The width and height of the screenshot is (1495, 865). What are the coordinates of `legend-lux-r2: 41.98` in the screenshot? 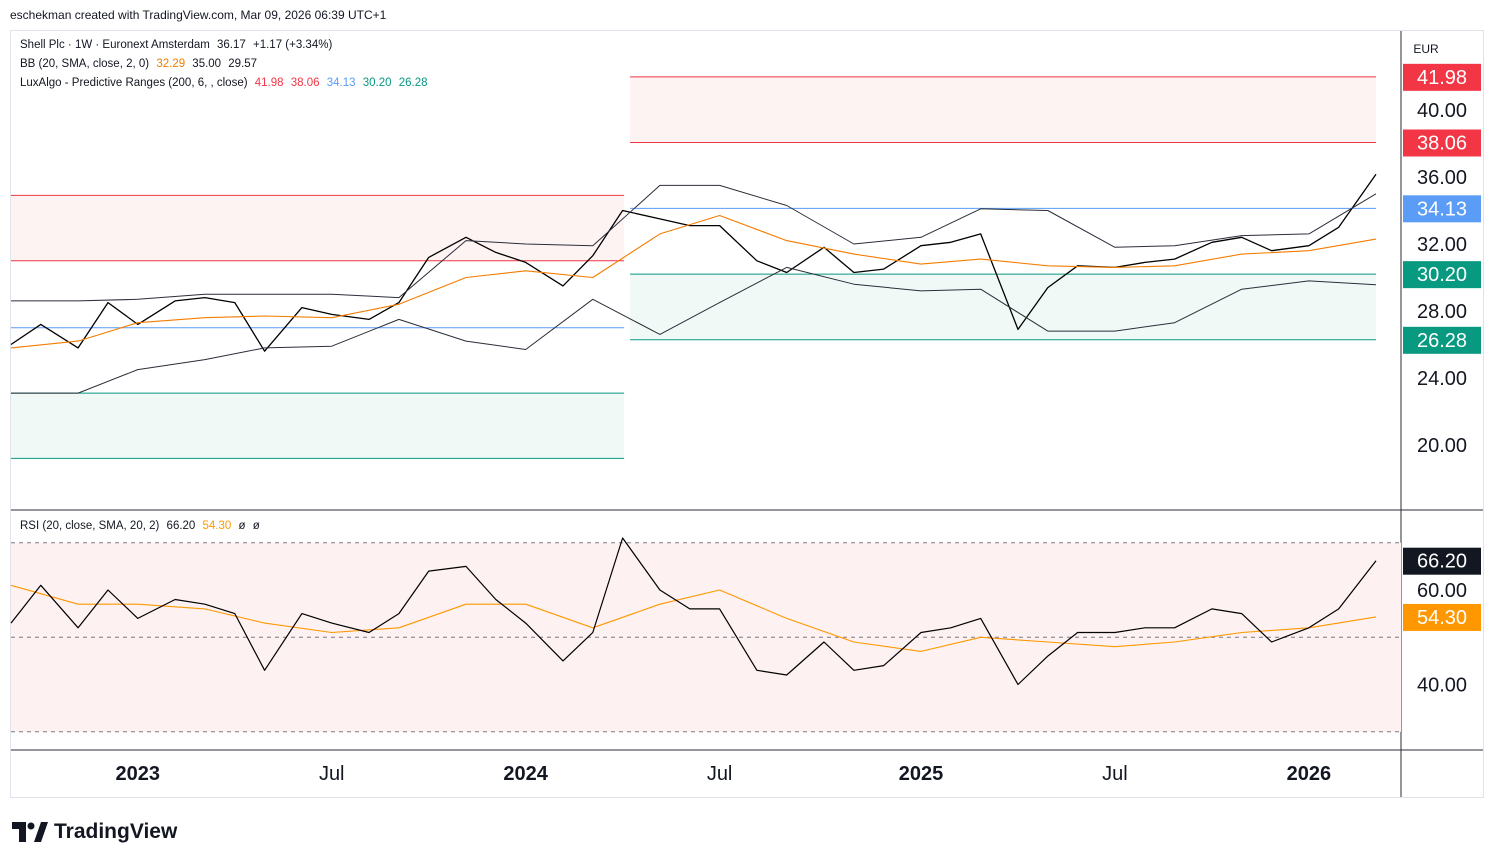 It's located at (269, 83).